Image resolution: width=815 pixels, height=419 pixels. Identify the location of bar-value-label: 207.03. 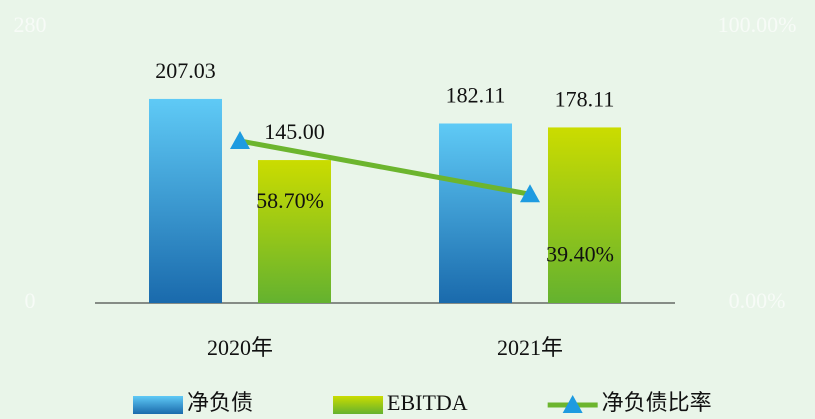
(185, 70).